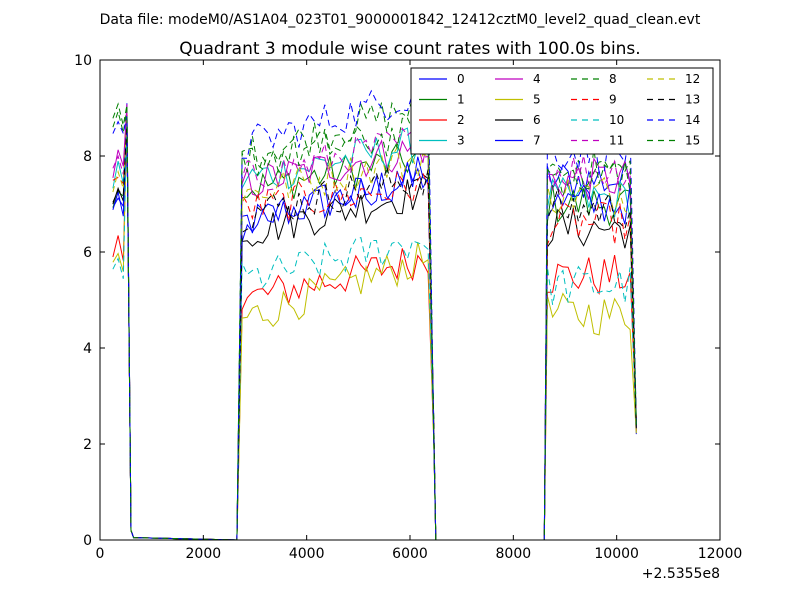 This screenshot has width=800, height=600. What do you see at coordinates (537, 120) in the screenshot?
I see `legend-label-6: 6` at bounding box center [537, 120].